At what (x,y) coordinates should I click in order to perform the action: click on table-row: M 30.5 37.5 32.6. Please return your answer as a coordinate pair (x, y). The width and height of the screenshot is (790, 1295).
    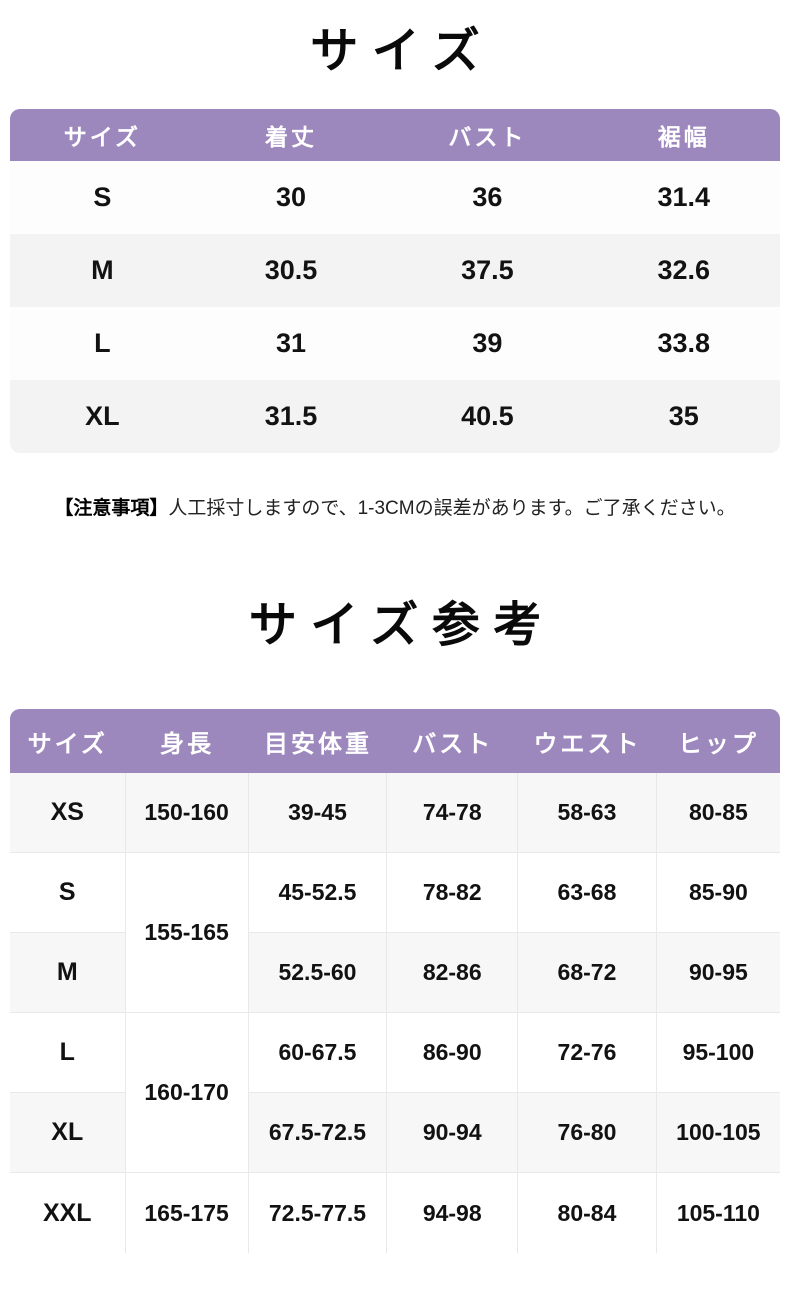
    Looking at the image, I should click on (395, 271).